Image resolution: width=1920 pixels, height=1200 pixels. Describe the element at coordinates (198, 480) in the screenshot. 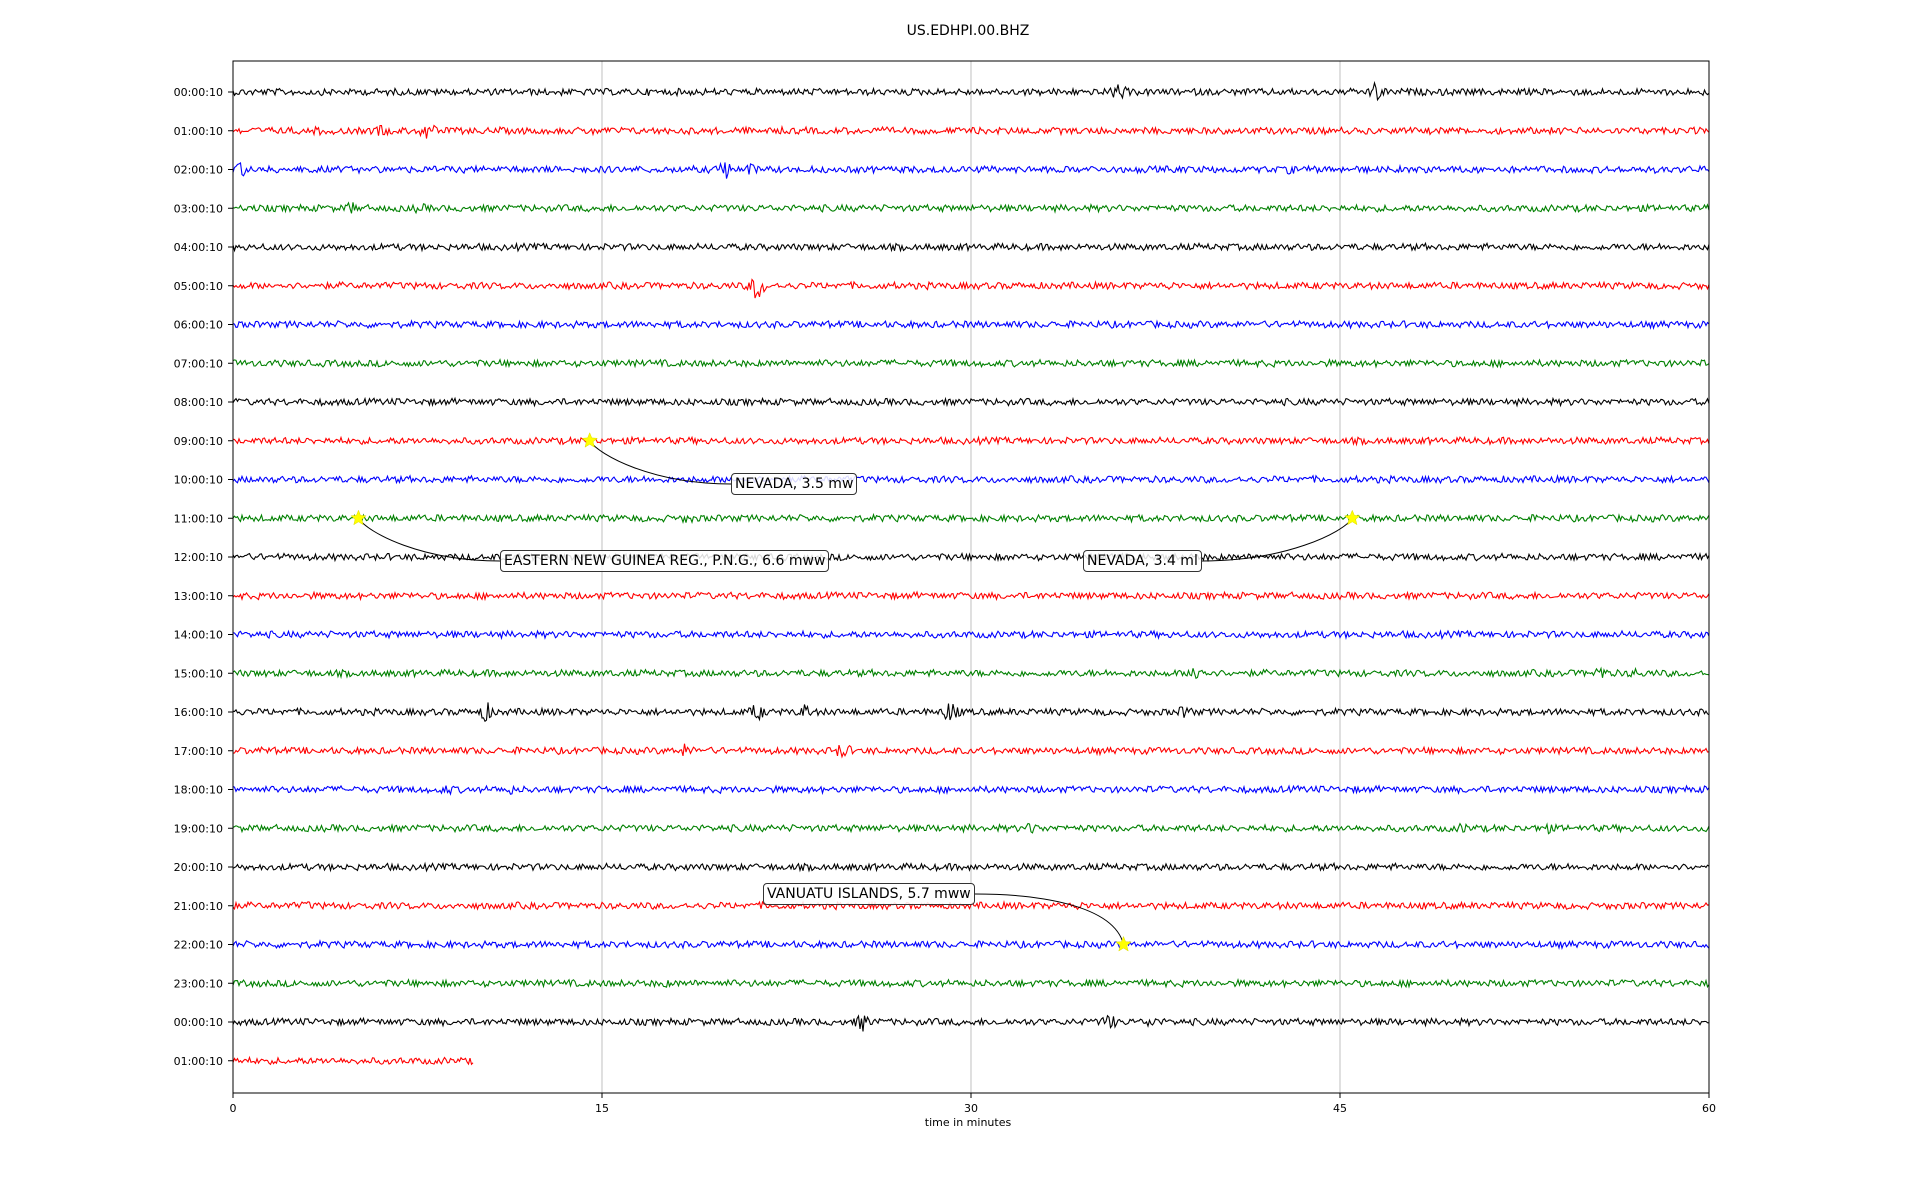

I see `row-time-label: 10:00:10` at that location.